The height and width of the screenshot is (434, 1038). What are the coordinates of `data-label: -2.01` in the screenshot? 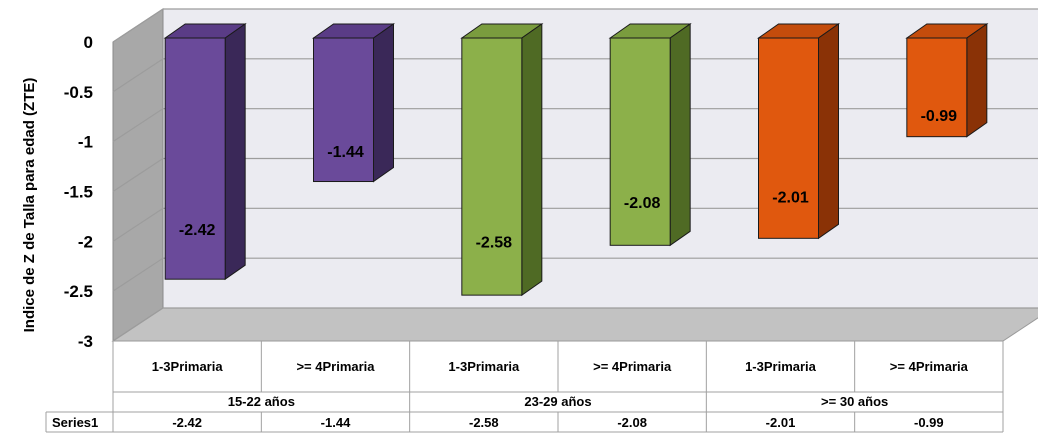 It's located at (790, 197).